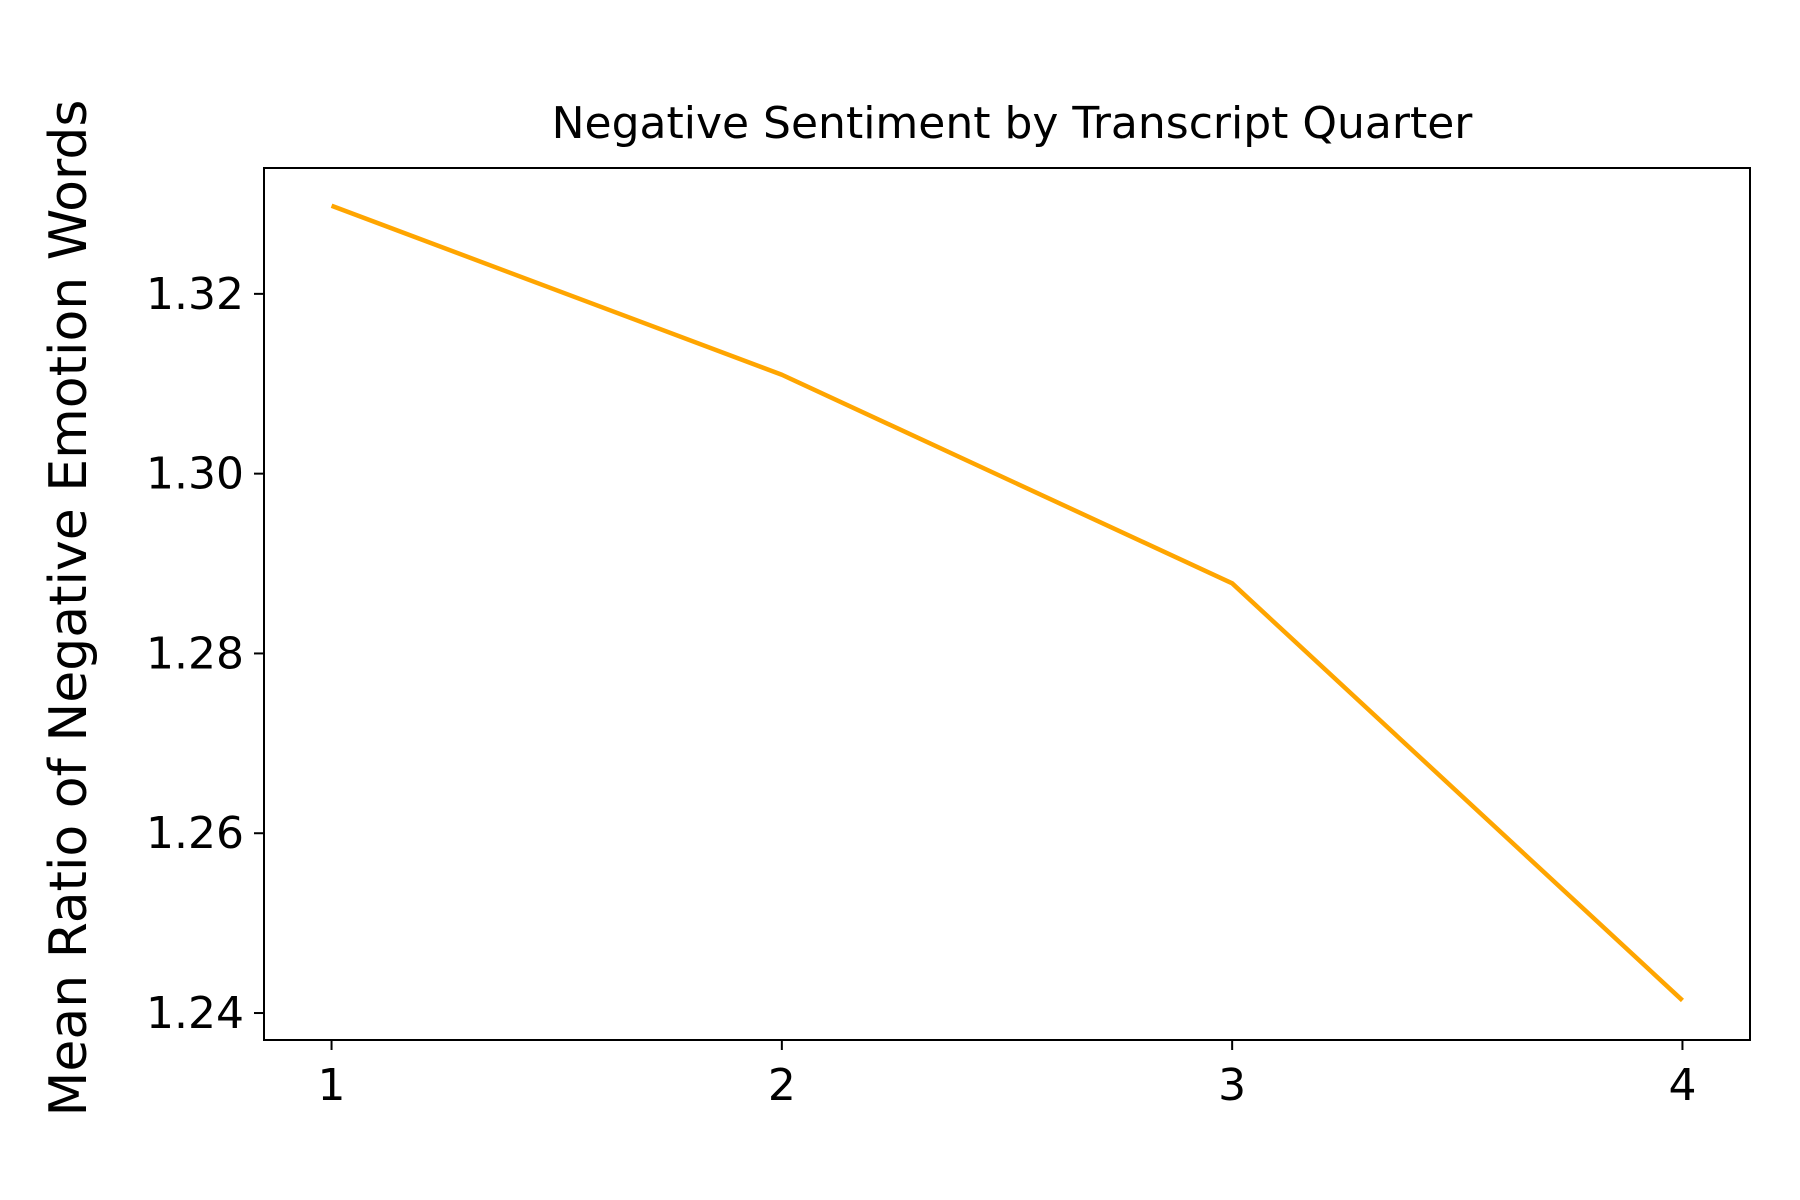  What do you see at coordinates (332, 1085) in the screenshot?
I see `x-tick-label: 1` at bounding box center [332, 1085].